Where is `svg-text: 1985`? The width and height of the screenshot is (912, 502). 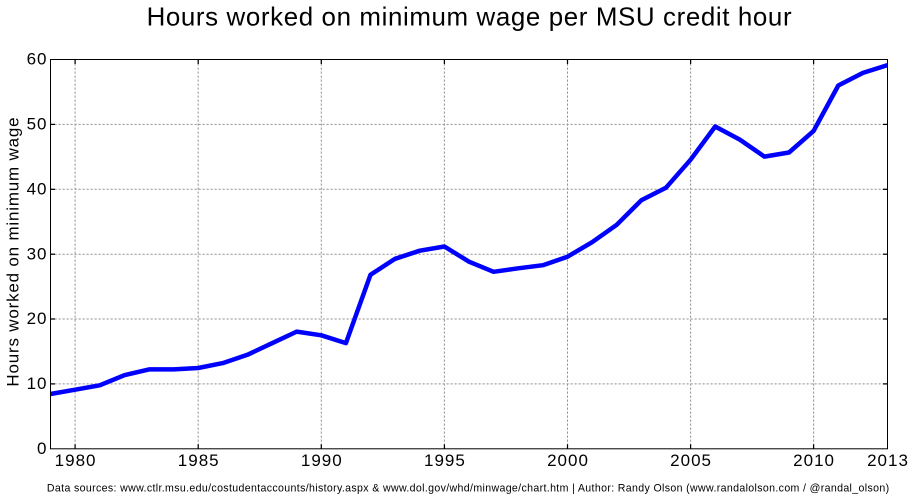
svg-text: 1985 is located at coordinates (199, 460).